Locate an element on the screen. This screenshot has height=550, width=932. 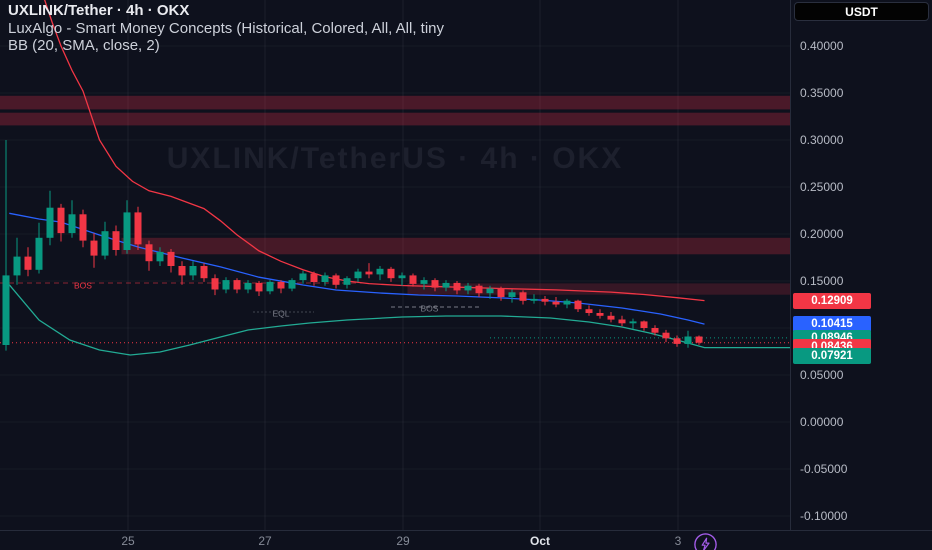
svg-text: EQL is located at coordinates (280, 313).